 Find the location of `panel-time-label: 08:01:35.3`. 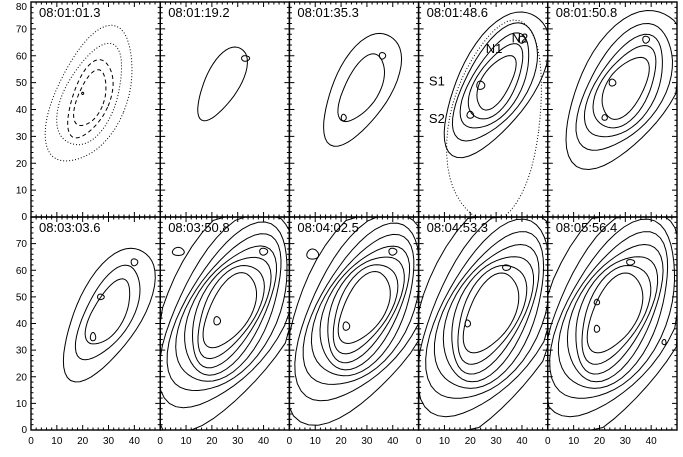

panel-time-label: 08:01:35.3 is located at coordinates (327, 12).